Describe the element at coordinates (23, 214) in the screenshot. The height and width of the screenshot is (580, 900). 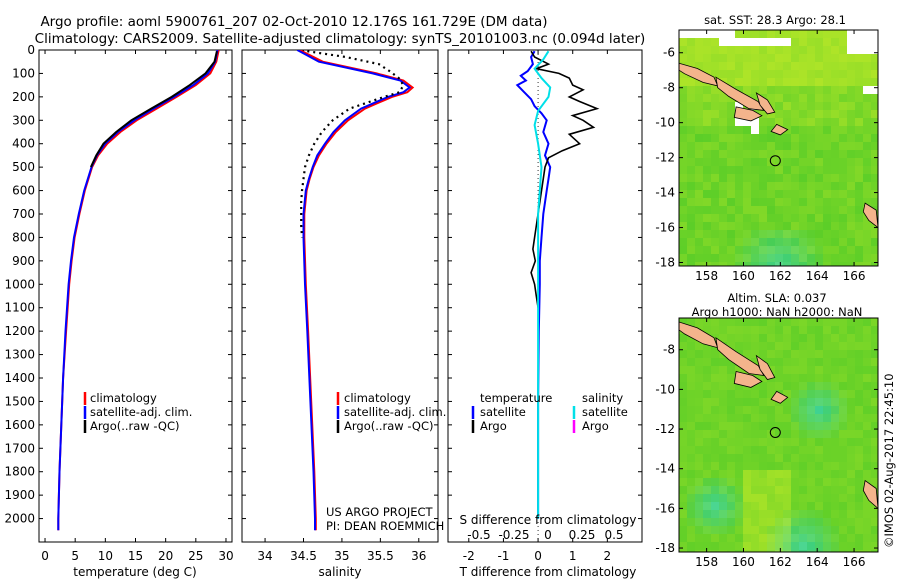
I see `depth-tick-label: 700` at that location.